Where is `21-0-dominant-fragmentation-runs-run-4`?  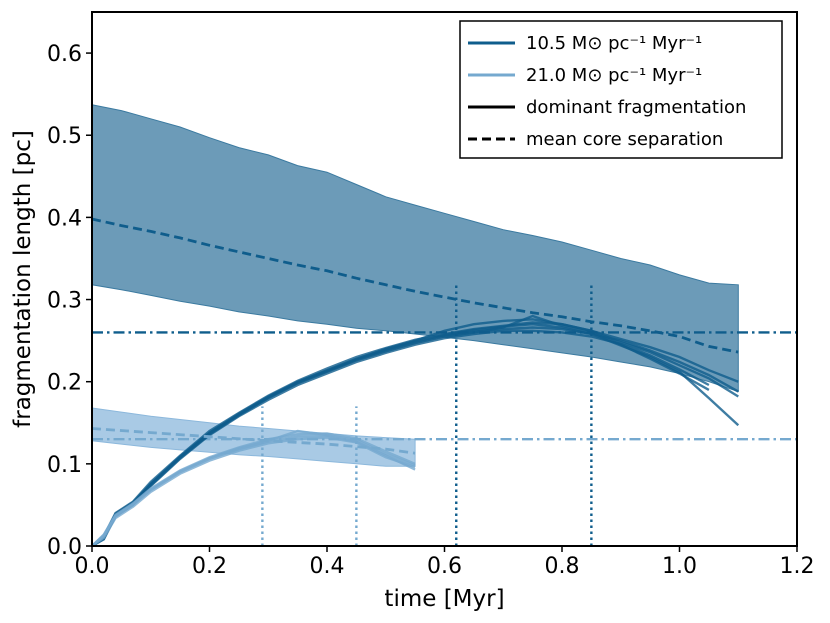 21-0-dominant-fragmentation-runs-run-4 is located at coordinates (253, 488).